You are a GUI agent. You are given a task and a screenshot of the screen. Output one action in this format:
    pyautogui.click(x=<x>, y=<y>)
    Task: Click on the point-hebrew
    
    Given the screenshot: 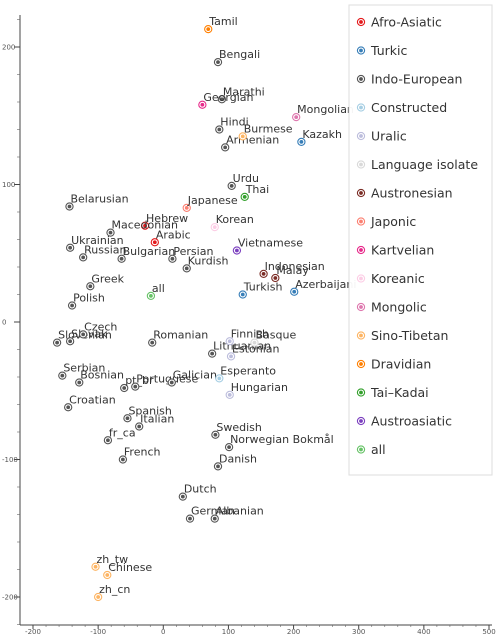 What is the action you would take?
    pyautogui.click(x=145, y=225)
    